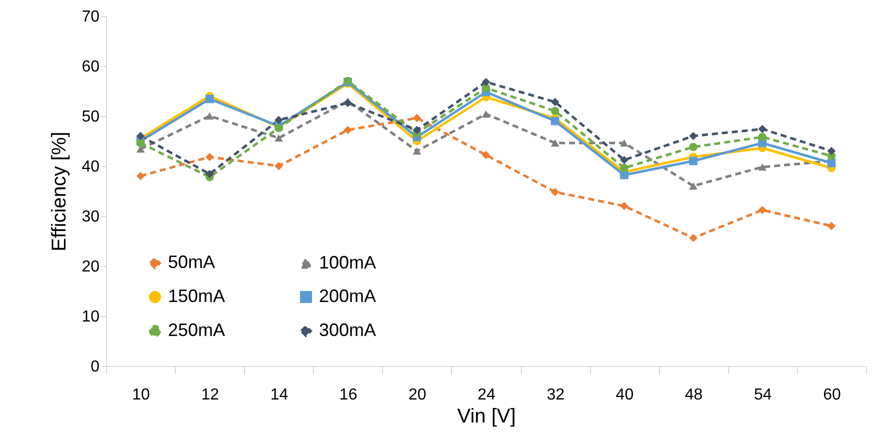  What do you see at coordinates (91, 267) in the screenshot?
I see `y-tick-label: 20` at bounding box center [91, 267].